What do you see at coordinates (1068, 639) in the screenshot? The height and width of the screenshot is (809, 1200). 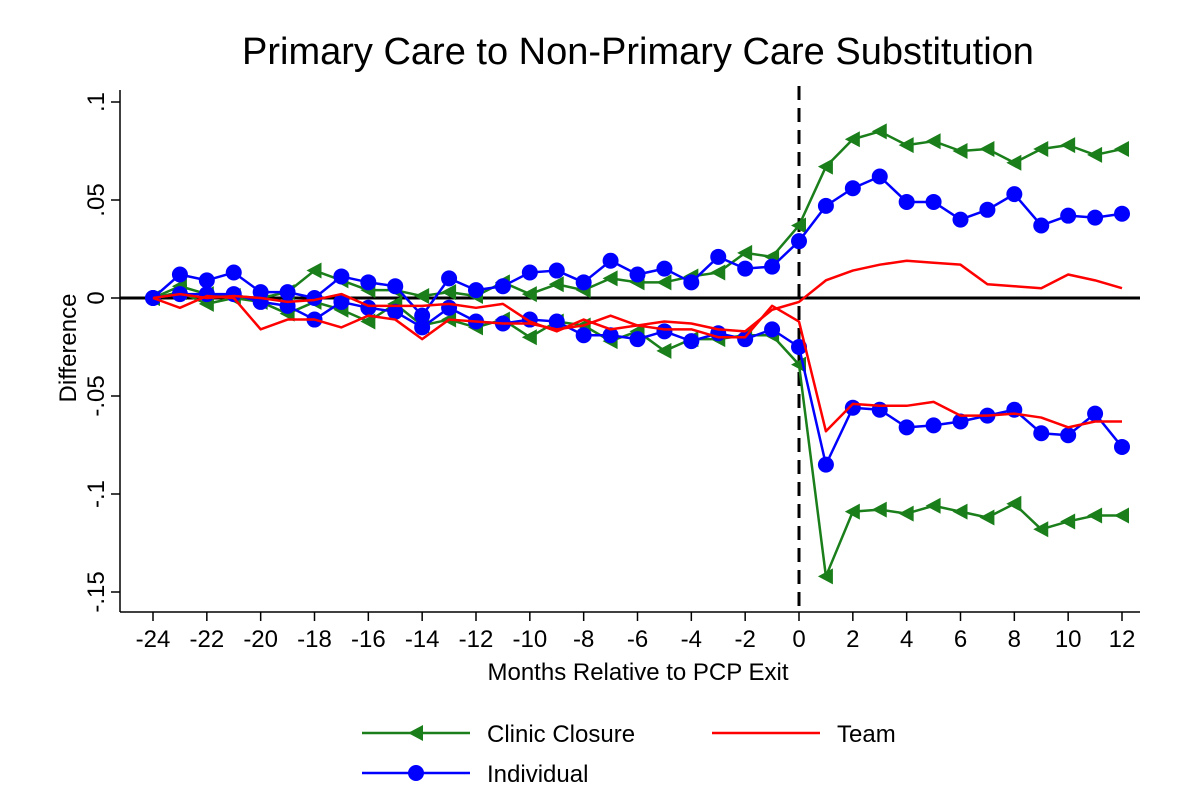 I see `x-tick-label: 10` at bounding box center [1068, 639].